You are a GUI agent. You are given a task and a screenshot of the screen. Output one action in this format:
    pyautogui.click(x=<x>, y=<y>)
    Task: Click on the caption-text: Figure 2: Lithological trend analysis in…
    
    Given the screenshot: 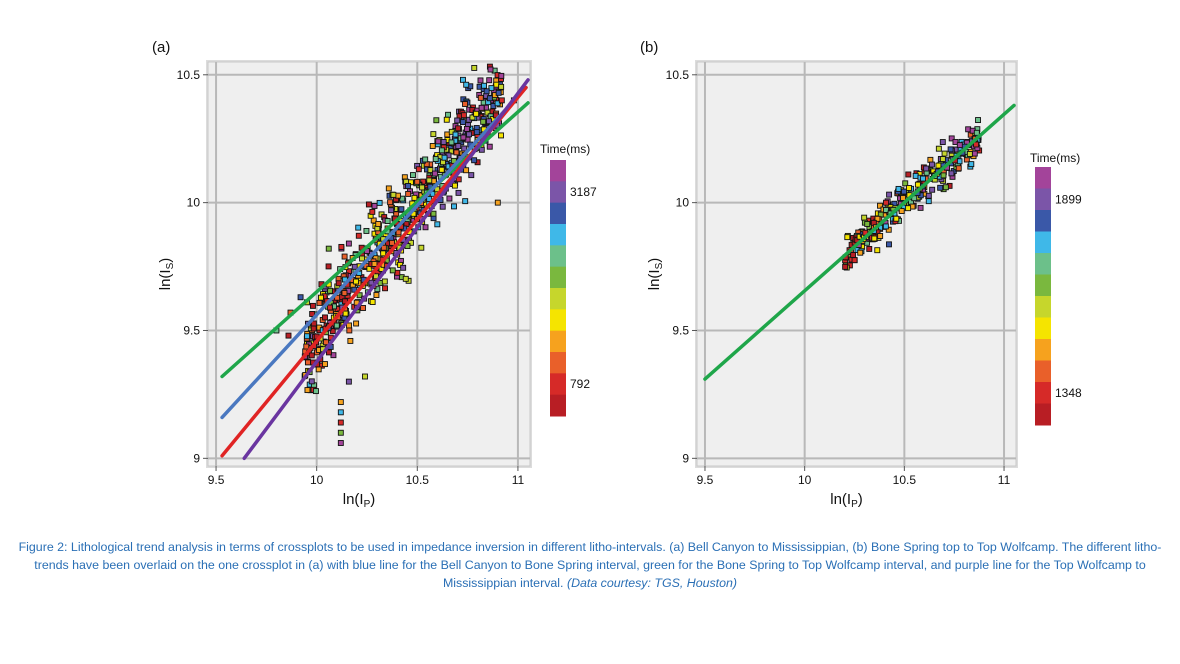 What is the action you would take?
    pyautogui.click(x=590, y=565)
    